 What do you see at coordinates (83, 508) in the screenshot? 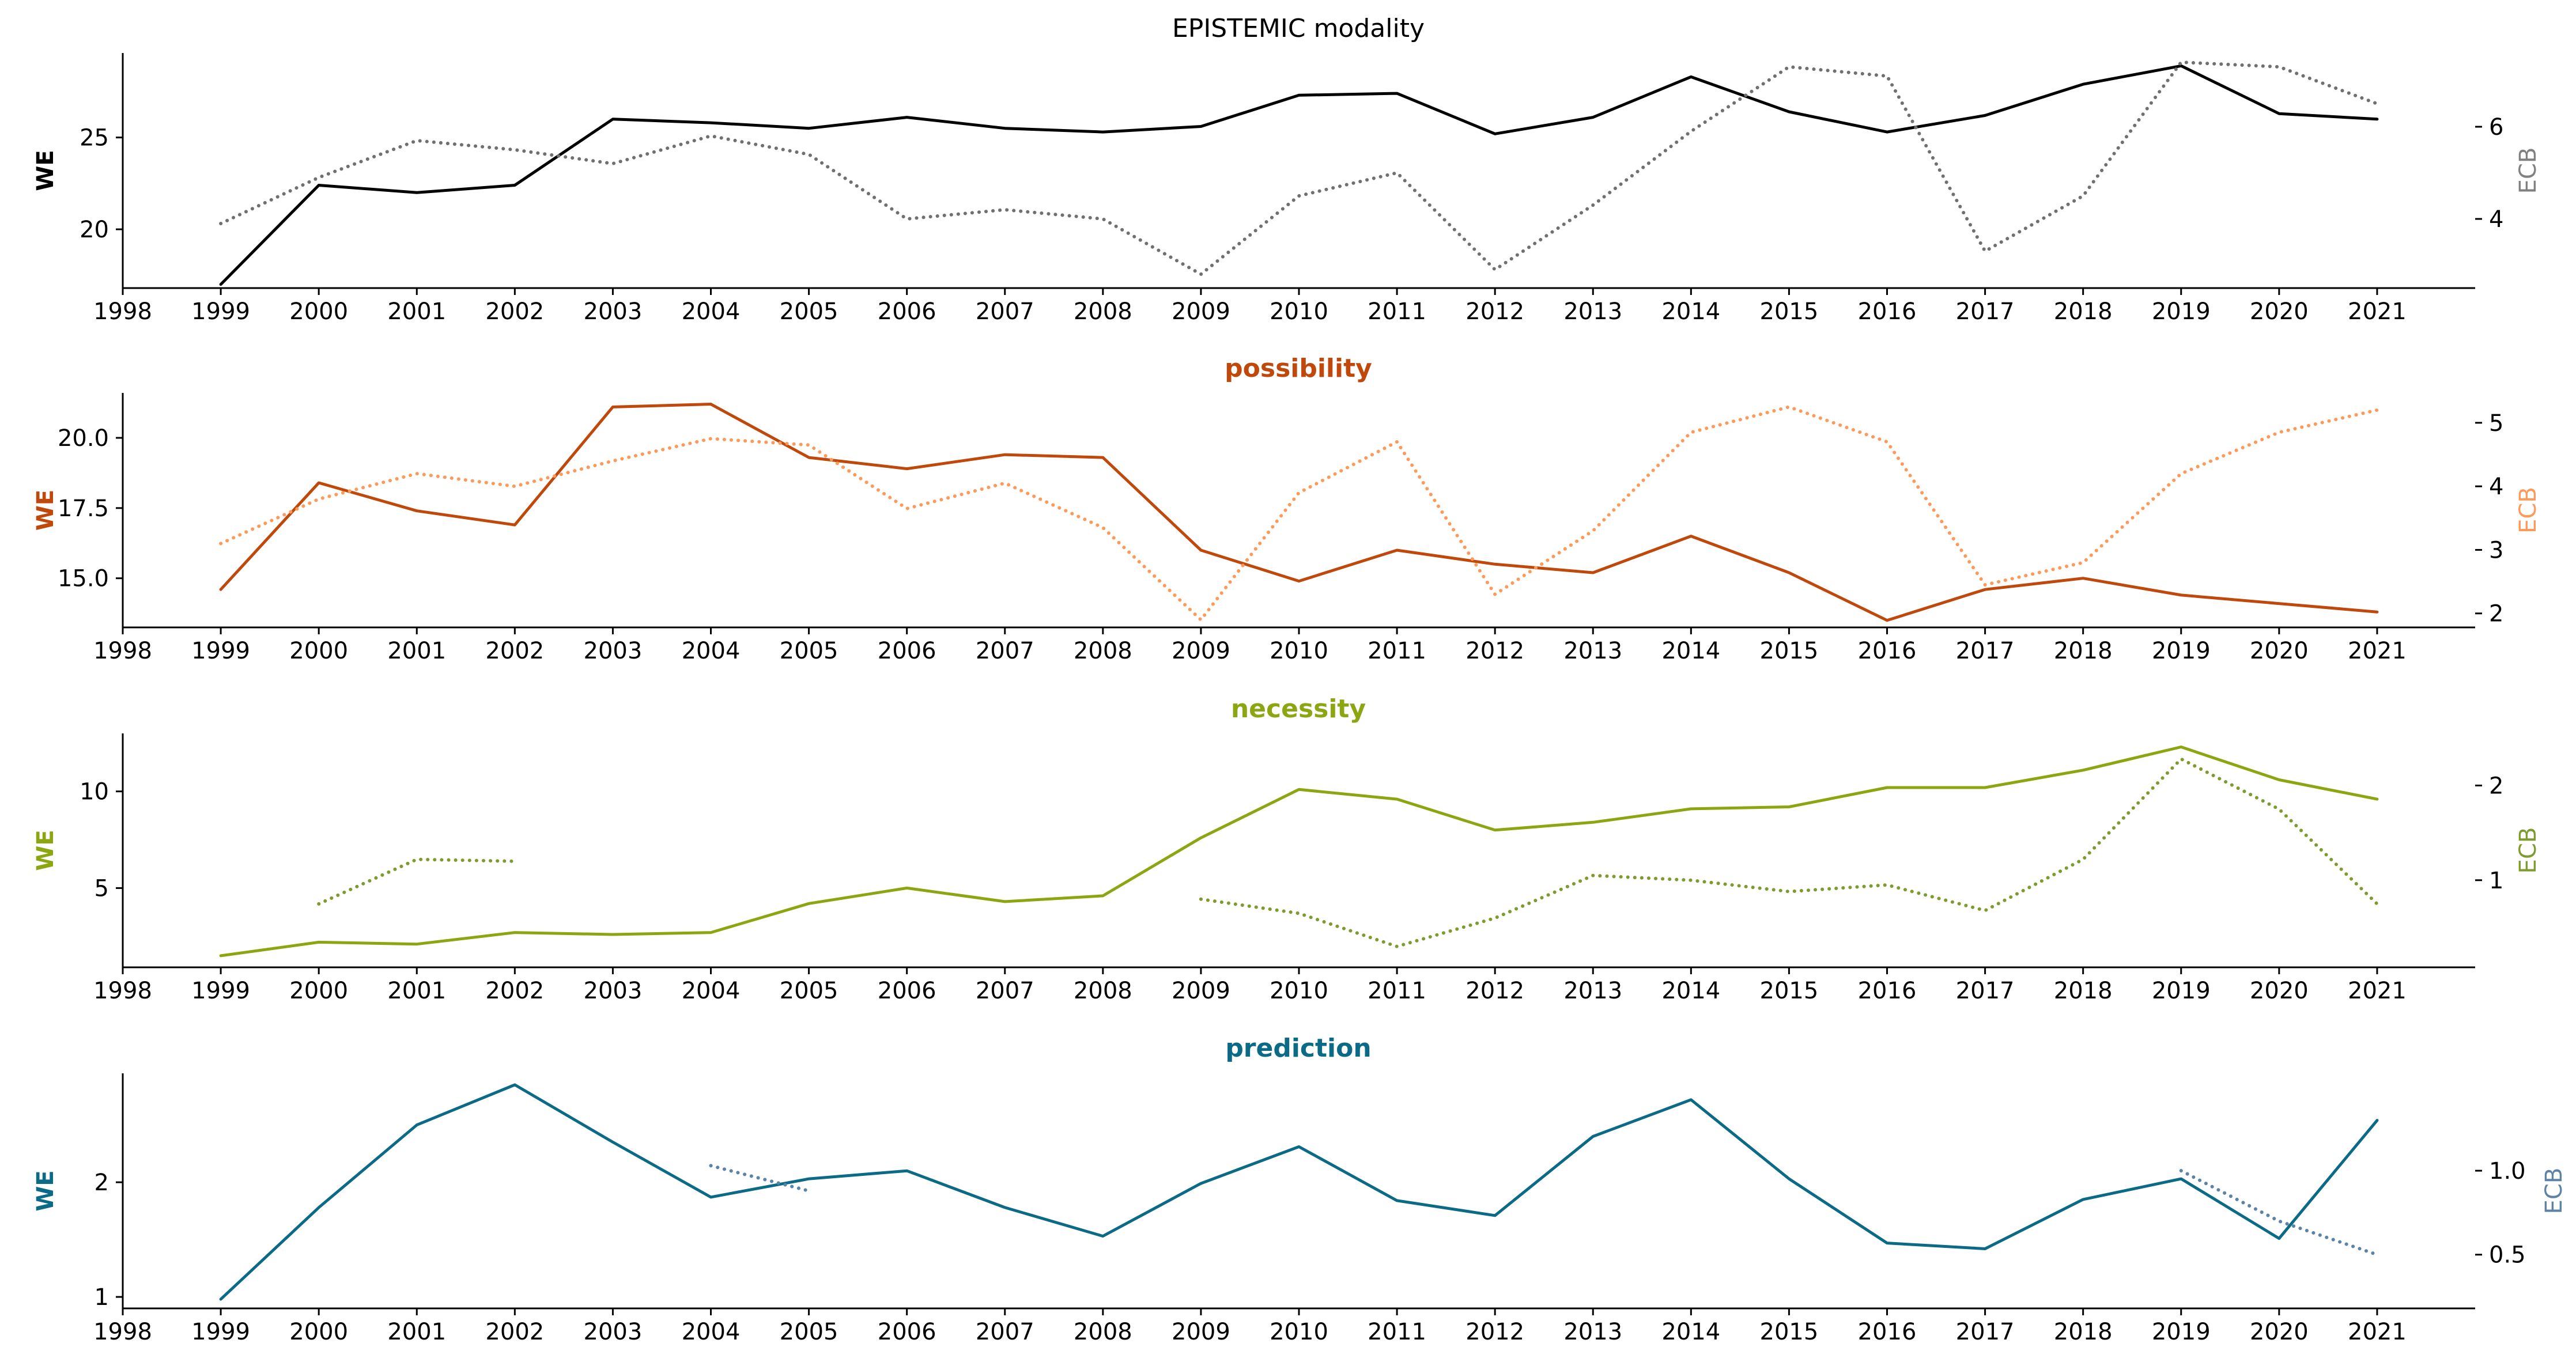
I see `y-tick-label: 17.5` at bounding box center [83, 508].